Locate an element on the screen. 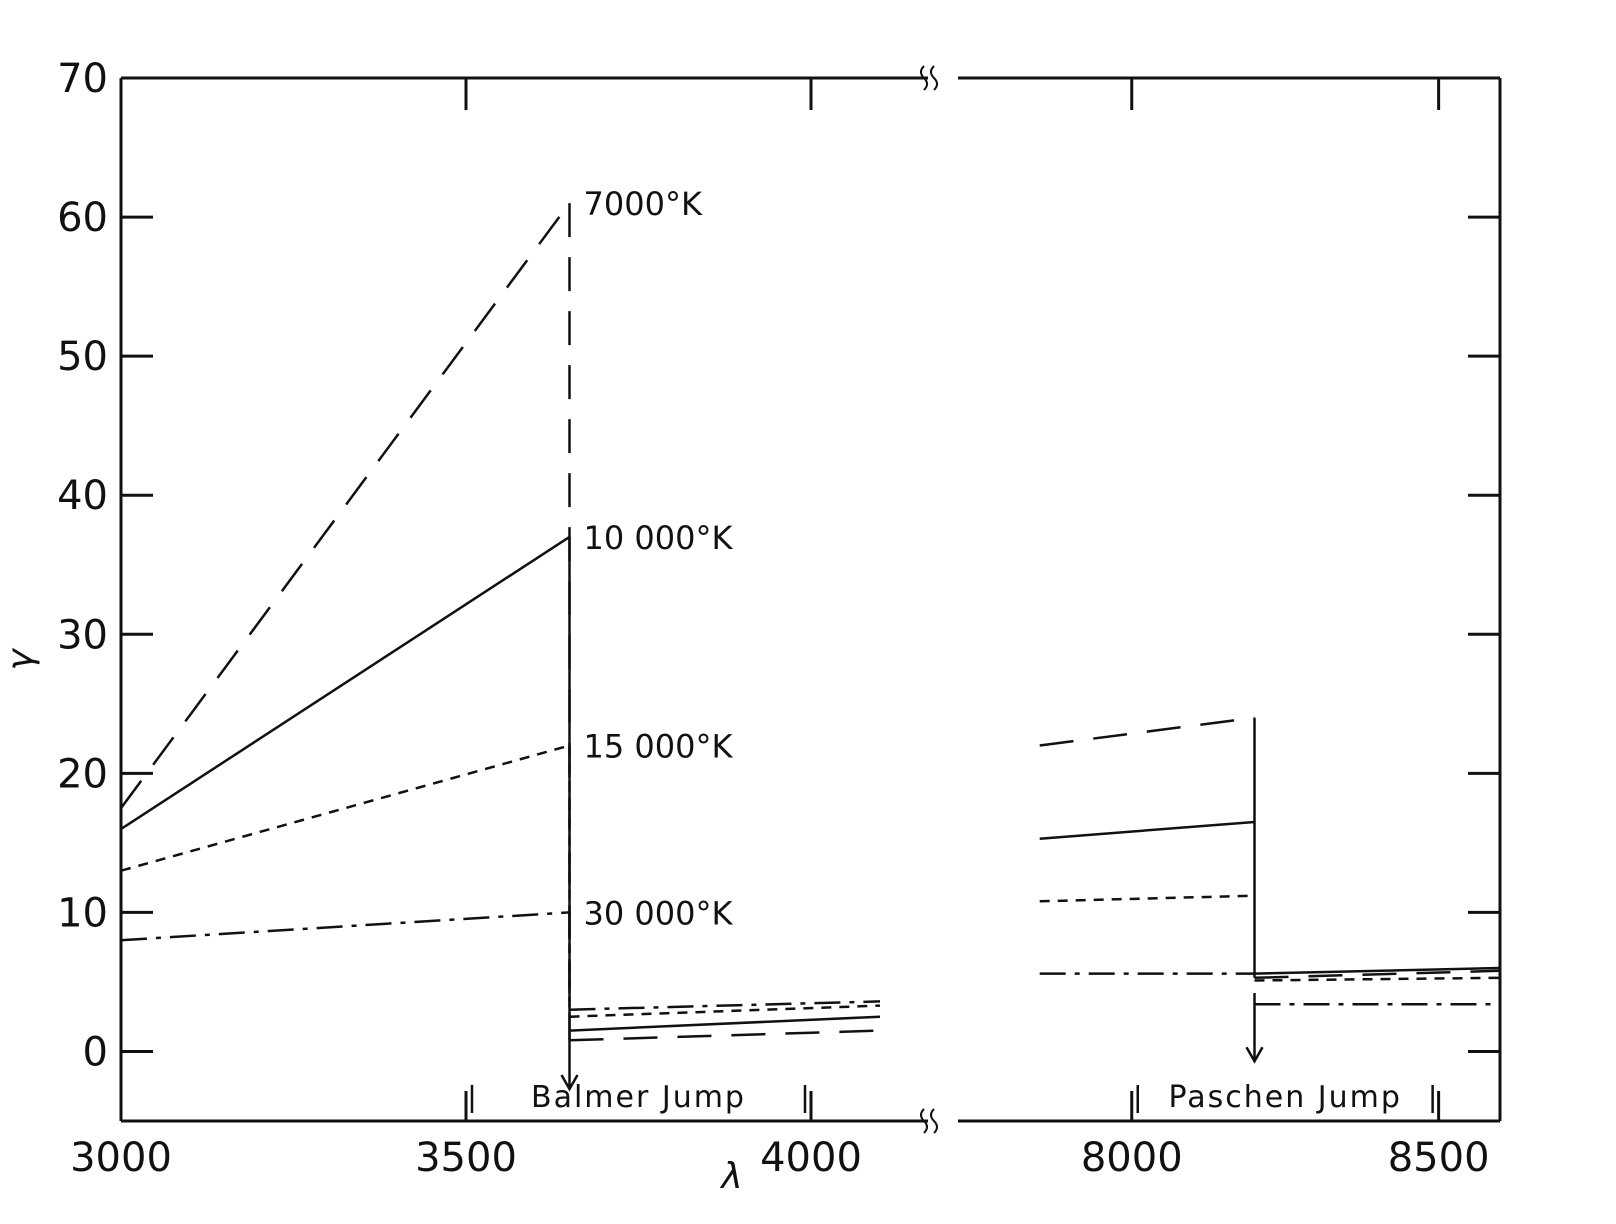  x-axis-title: λ is located at coordinates (730, 1176).